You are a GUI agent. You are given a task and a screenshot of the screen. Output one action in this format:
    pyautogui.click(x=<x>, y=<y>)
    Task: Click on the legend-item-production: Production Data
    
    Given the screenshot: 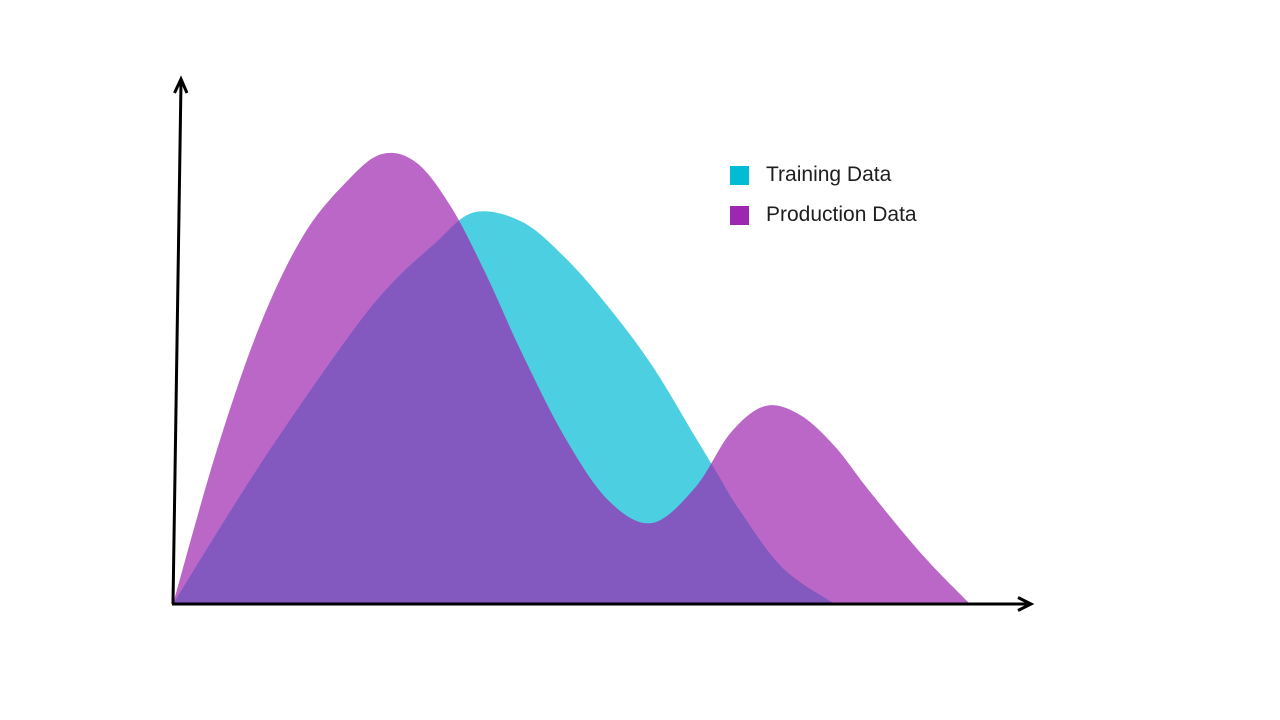 What is the action you would take?
    pyautogui.click(x=823, y=215)
    